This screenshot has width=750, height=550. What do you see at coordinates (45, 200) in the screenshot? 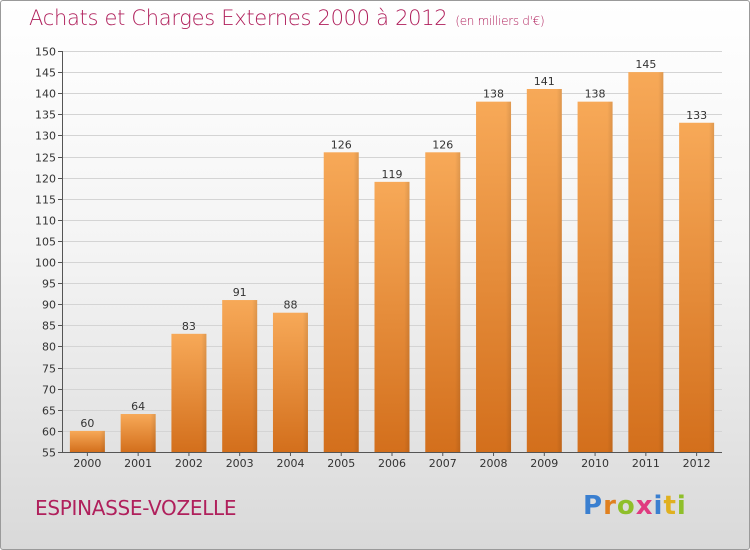
I see `y-tick-label: 115` at bounding box center [45, 200].